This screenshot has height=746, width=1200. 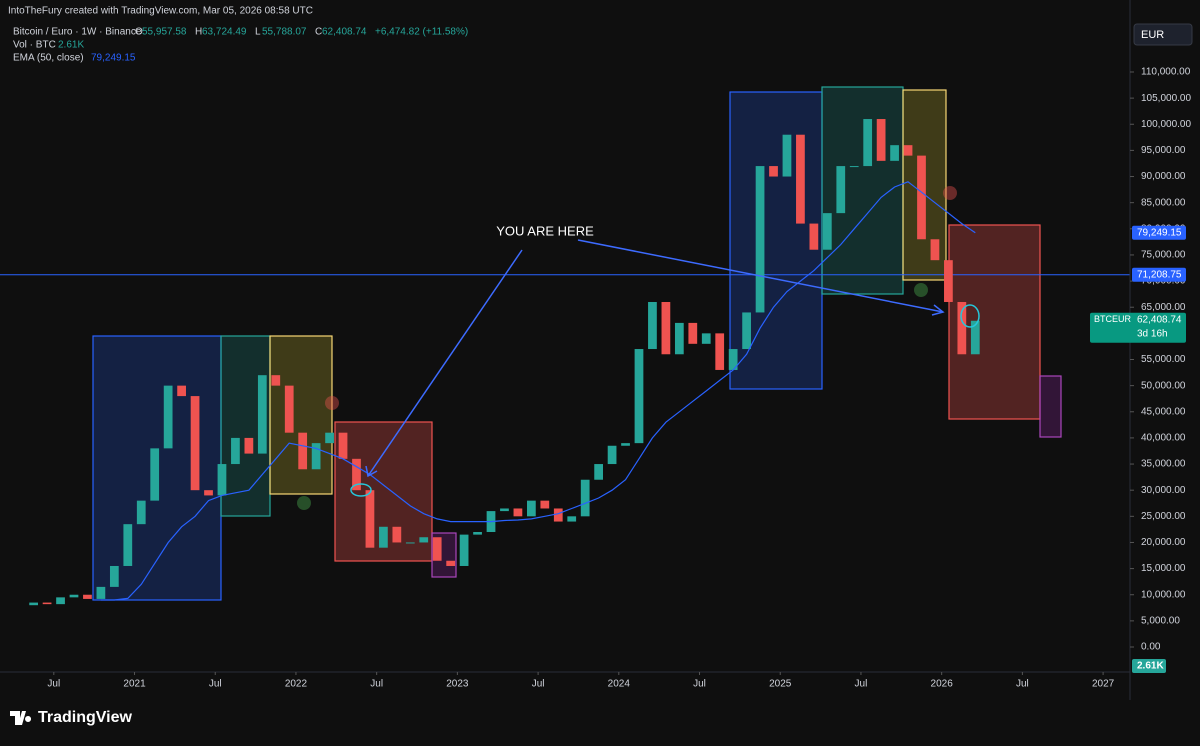 I want to click on price-badge-label: 71,208.75, so click(x=1159, y=274).